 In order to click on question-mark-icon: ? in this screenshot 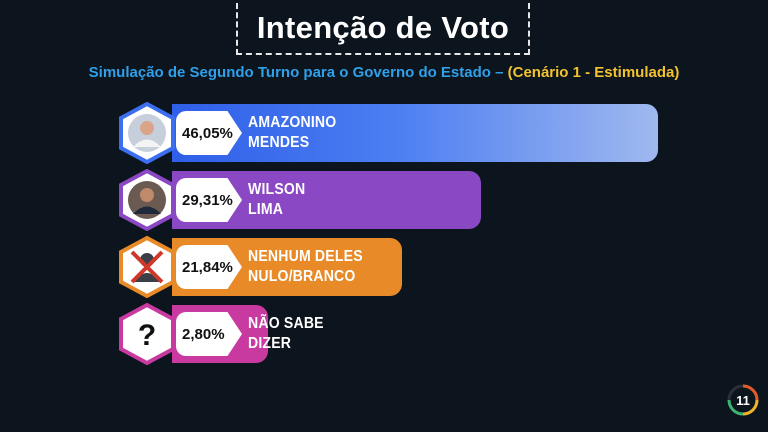, I will do `click(147, 334)`.